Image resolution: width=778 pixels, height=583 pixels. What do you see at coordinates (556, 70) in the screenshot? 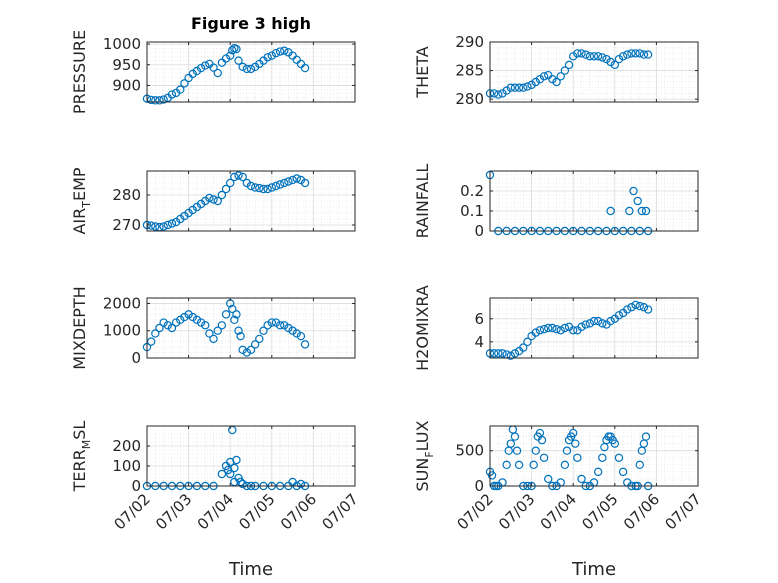
I see `subplot-theta: 280 285 290 THETA` at bounding box center [556, 70].